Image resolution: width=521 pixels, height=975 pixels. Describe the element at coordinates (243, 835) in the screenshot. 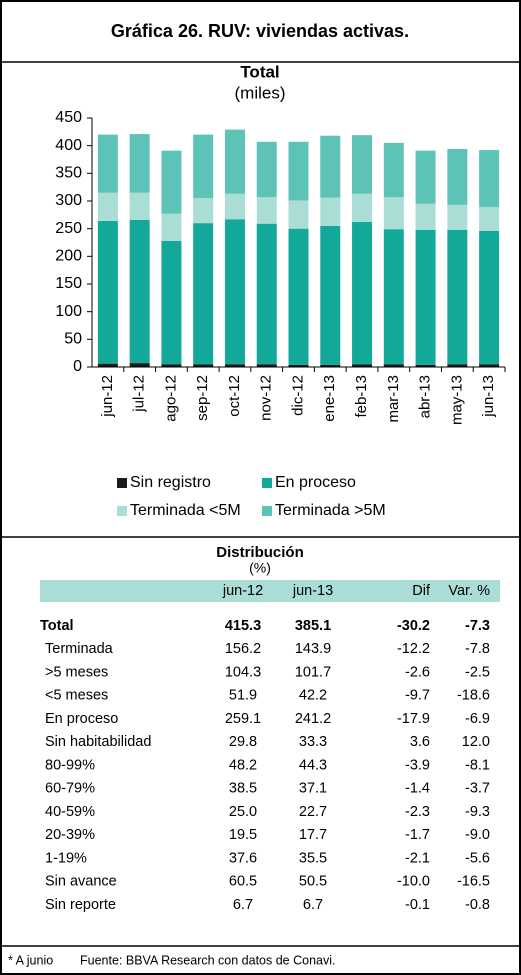

I see `table-cell: 19.5` at that location.